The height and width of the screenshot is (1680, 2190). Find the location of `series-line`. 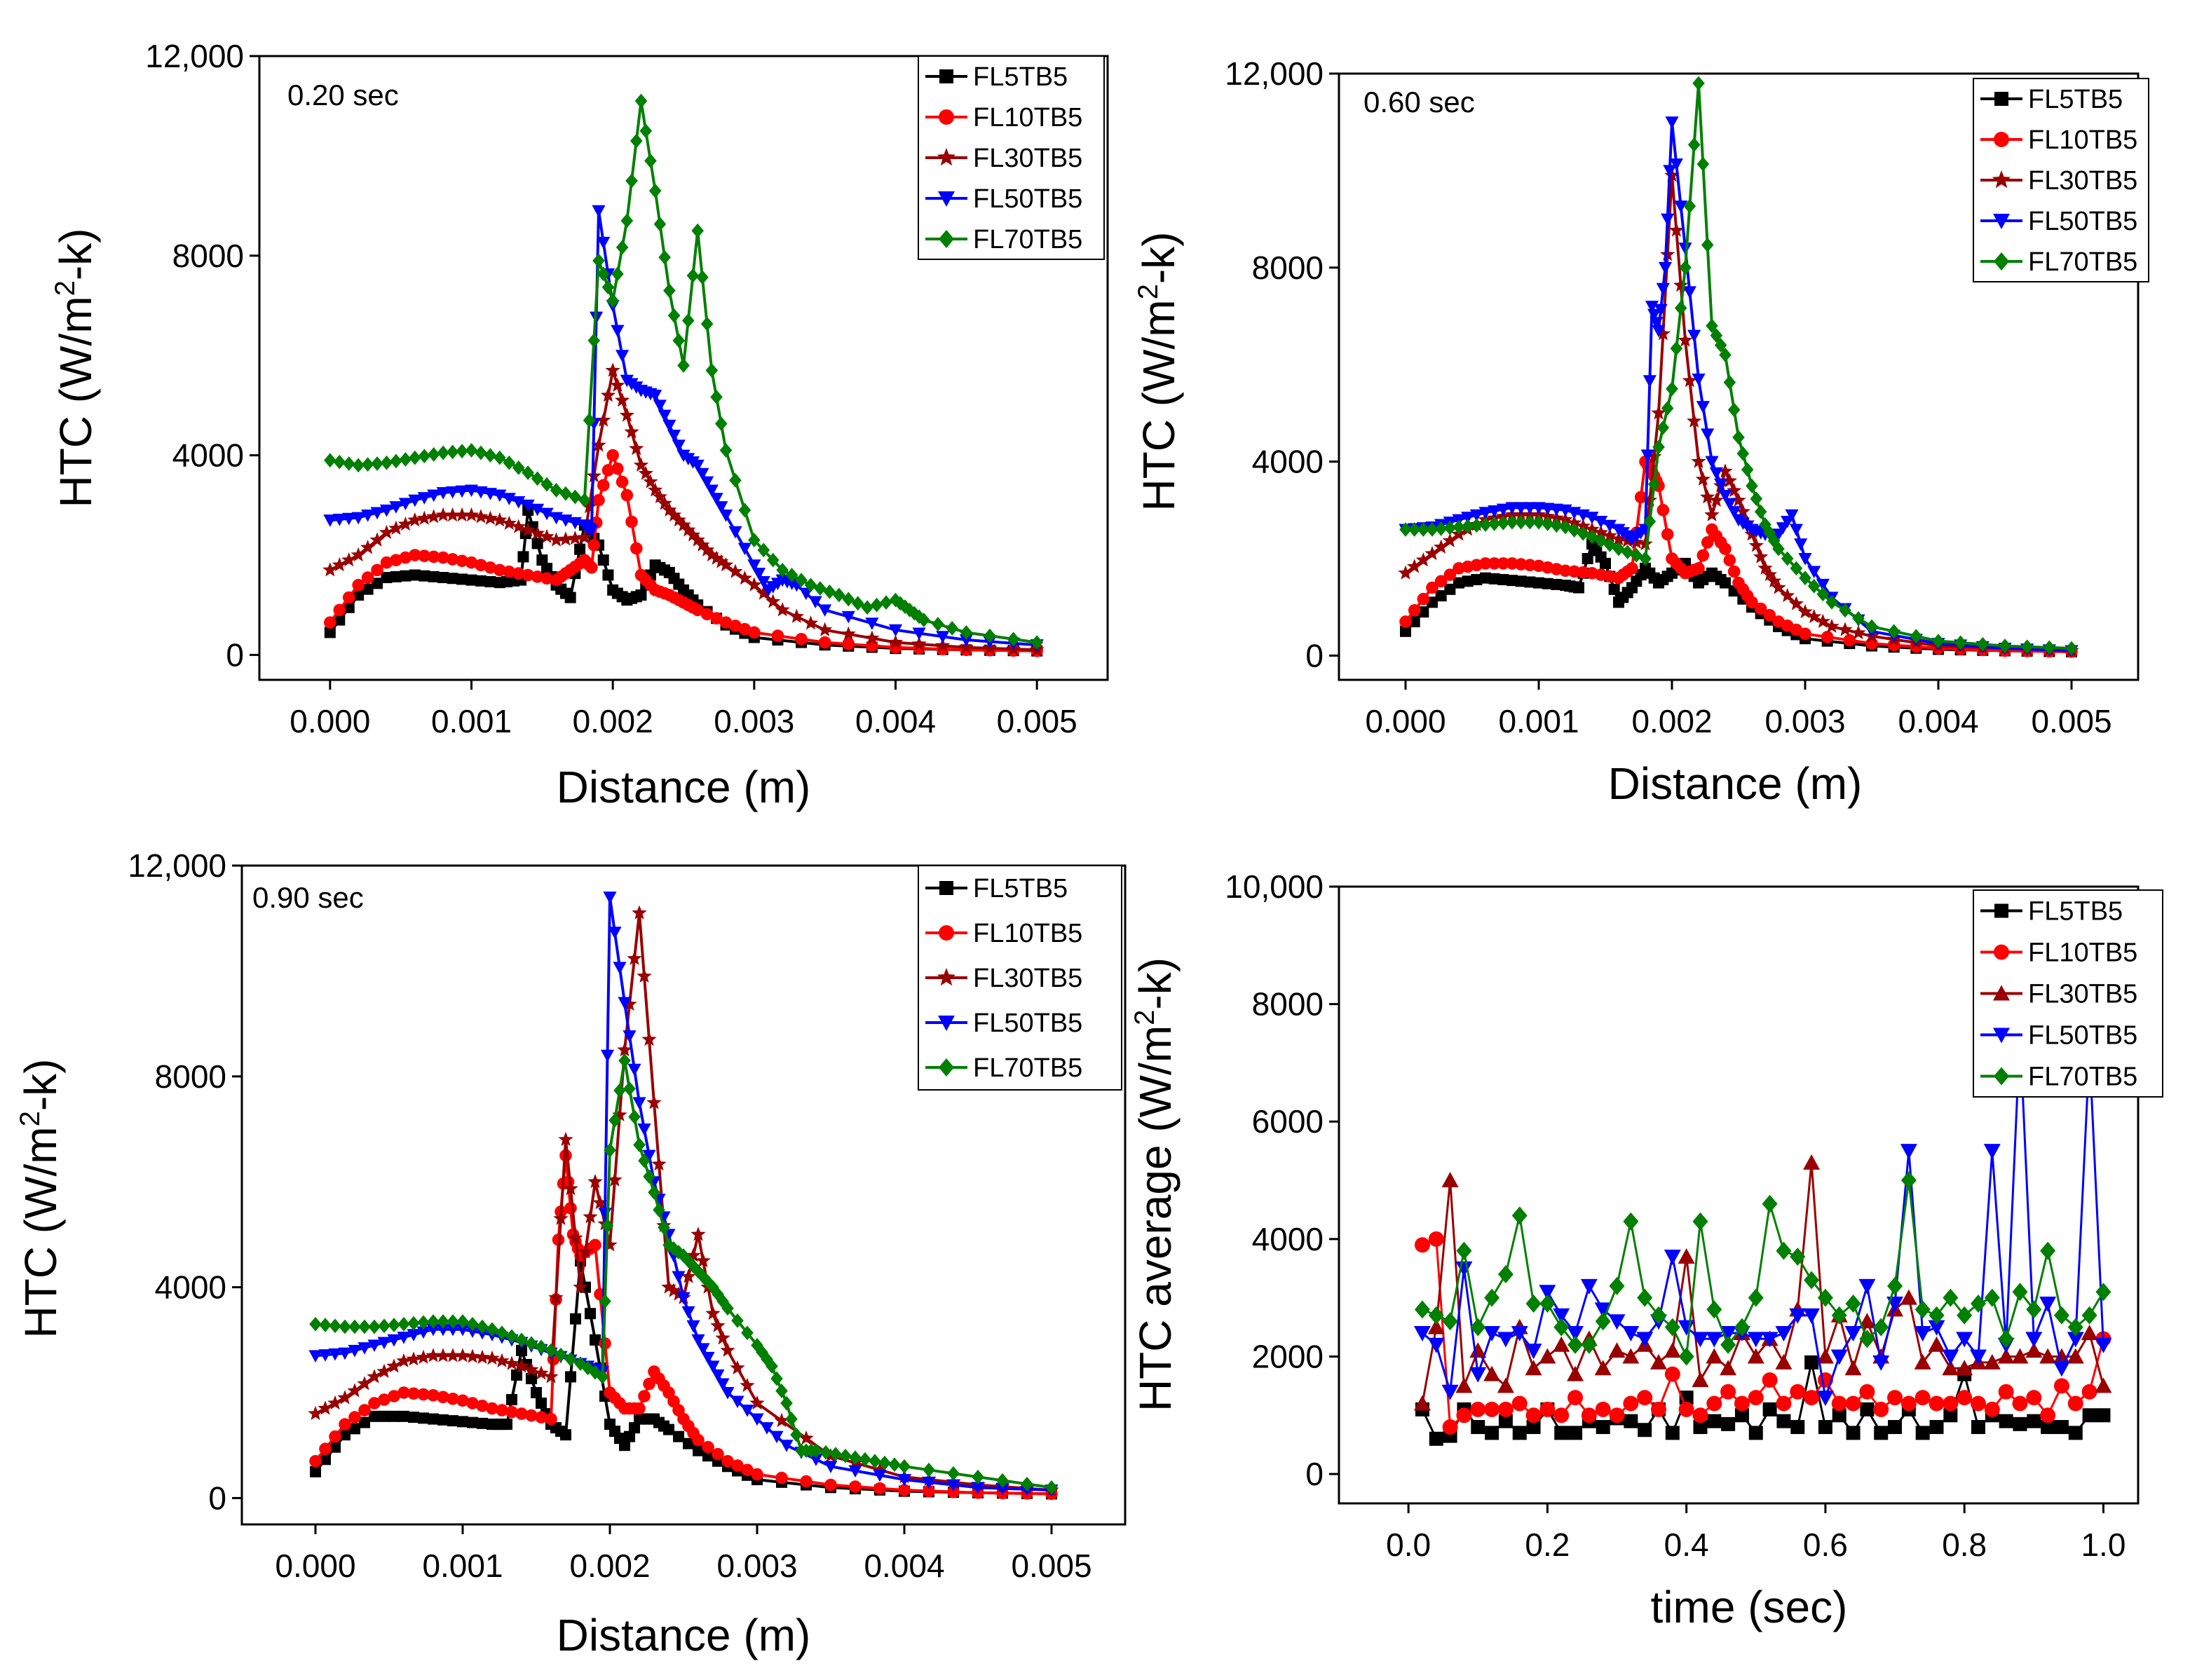

series-line is located at coordinates (683, 1201).